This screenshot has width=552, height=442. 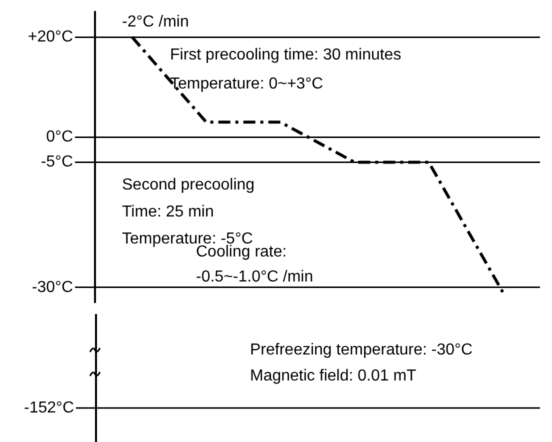 I want to click on text: -152°C, so click(x=49, y=407).